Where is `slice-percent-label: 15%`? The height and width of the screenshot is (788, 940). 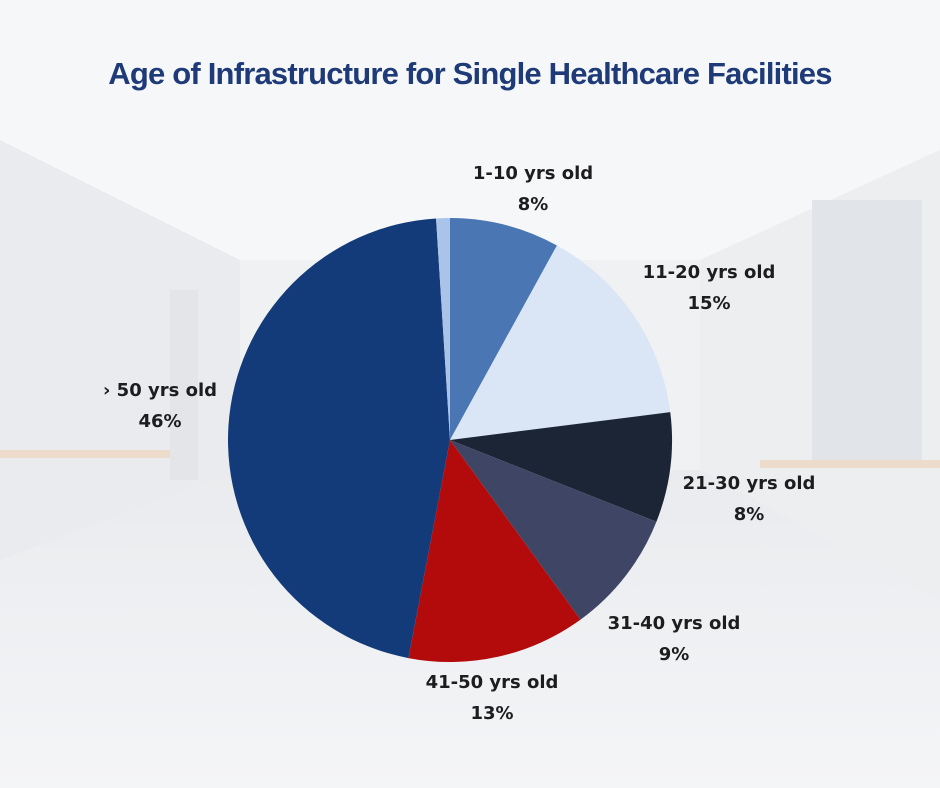 slice-percent-label: 15% is located at coordinates (708, 303).